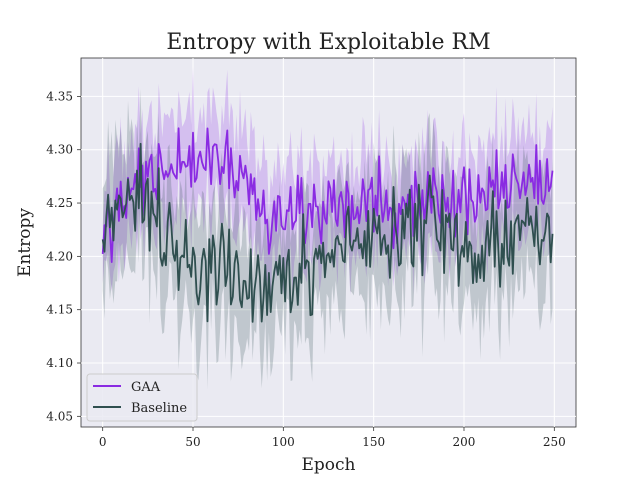 The image size is (640, 484). What do you see at coordinates (192, 442) in the screenshot?
I see `x-tick-label: 50` at bounding box center [192, 442].